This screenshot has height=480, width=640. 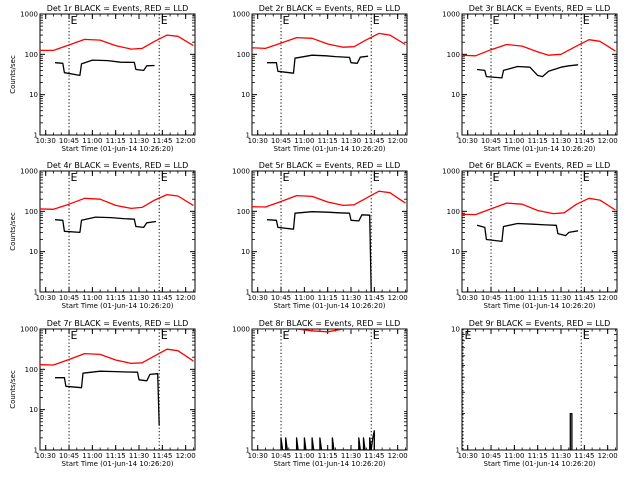 What do you see at coordinates (540, 165) in the screenshot?
I see `panel-title: Det 6r BLACK = Events, RED = LLD` at bounding box center [540, 165].